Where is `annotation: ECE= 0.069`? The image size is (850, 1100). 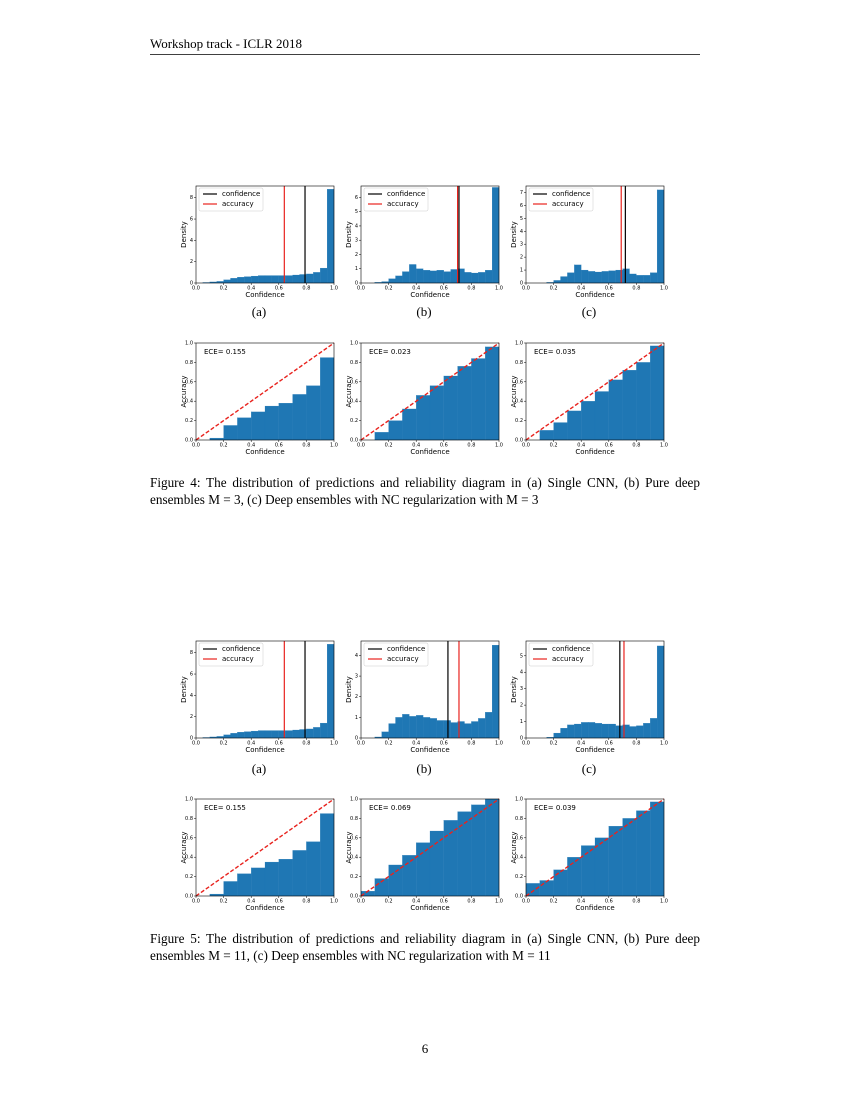 annotation: ECE= 0.069 is located at coordinates (390, 808).